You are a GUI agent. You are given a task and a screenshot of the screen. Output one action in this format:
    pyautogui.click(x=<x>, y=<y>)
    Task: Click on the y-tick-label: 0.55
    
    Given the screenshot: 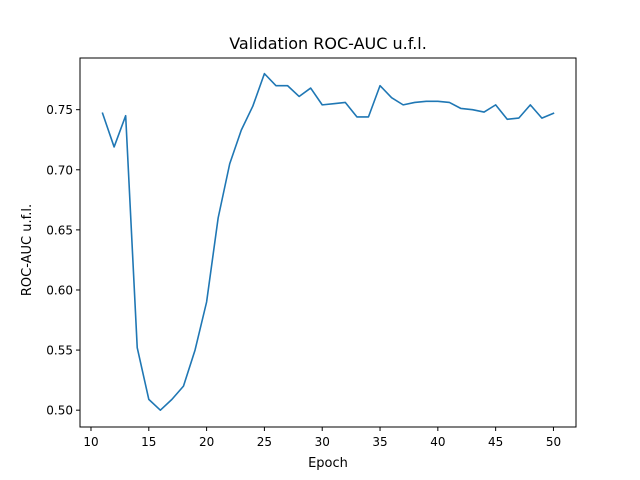 What is the action you would take?
    pyautogui.click(x=59, y=351)
    